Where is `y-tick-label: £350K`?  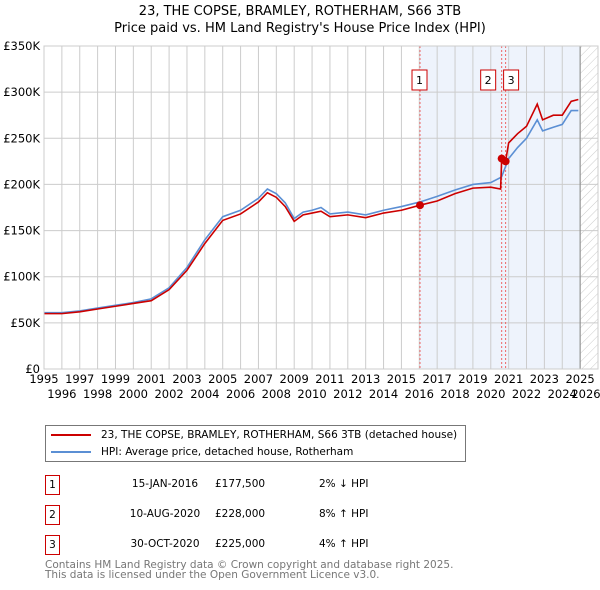
y-tick-label: £350K is located at coordinates (21, 46).